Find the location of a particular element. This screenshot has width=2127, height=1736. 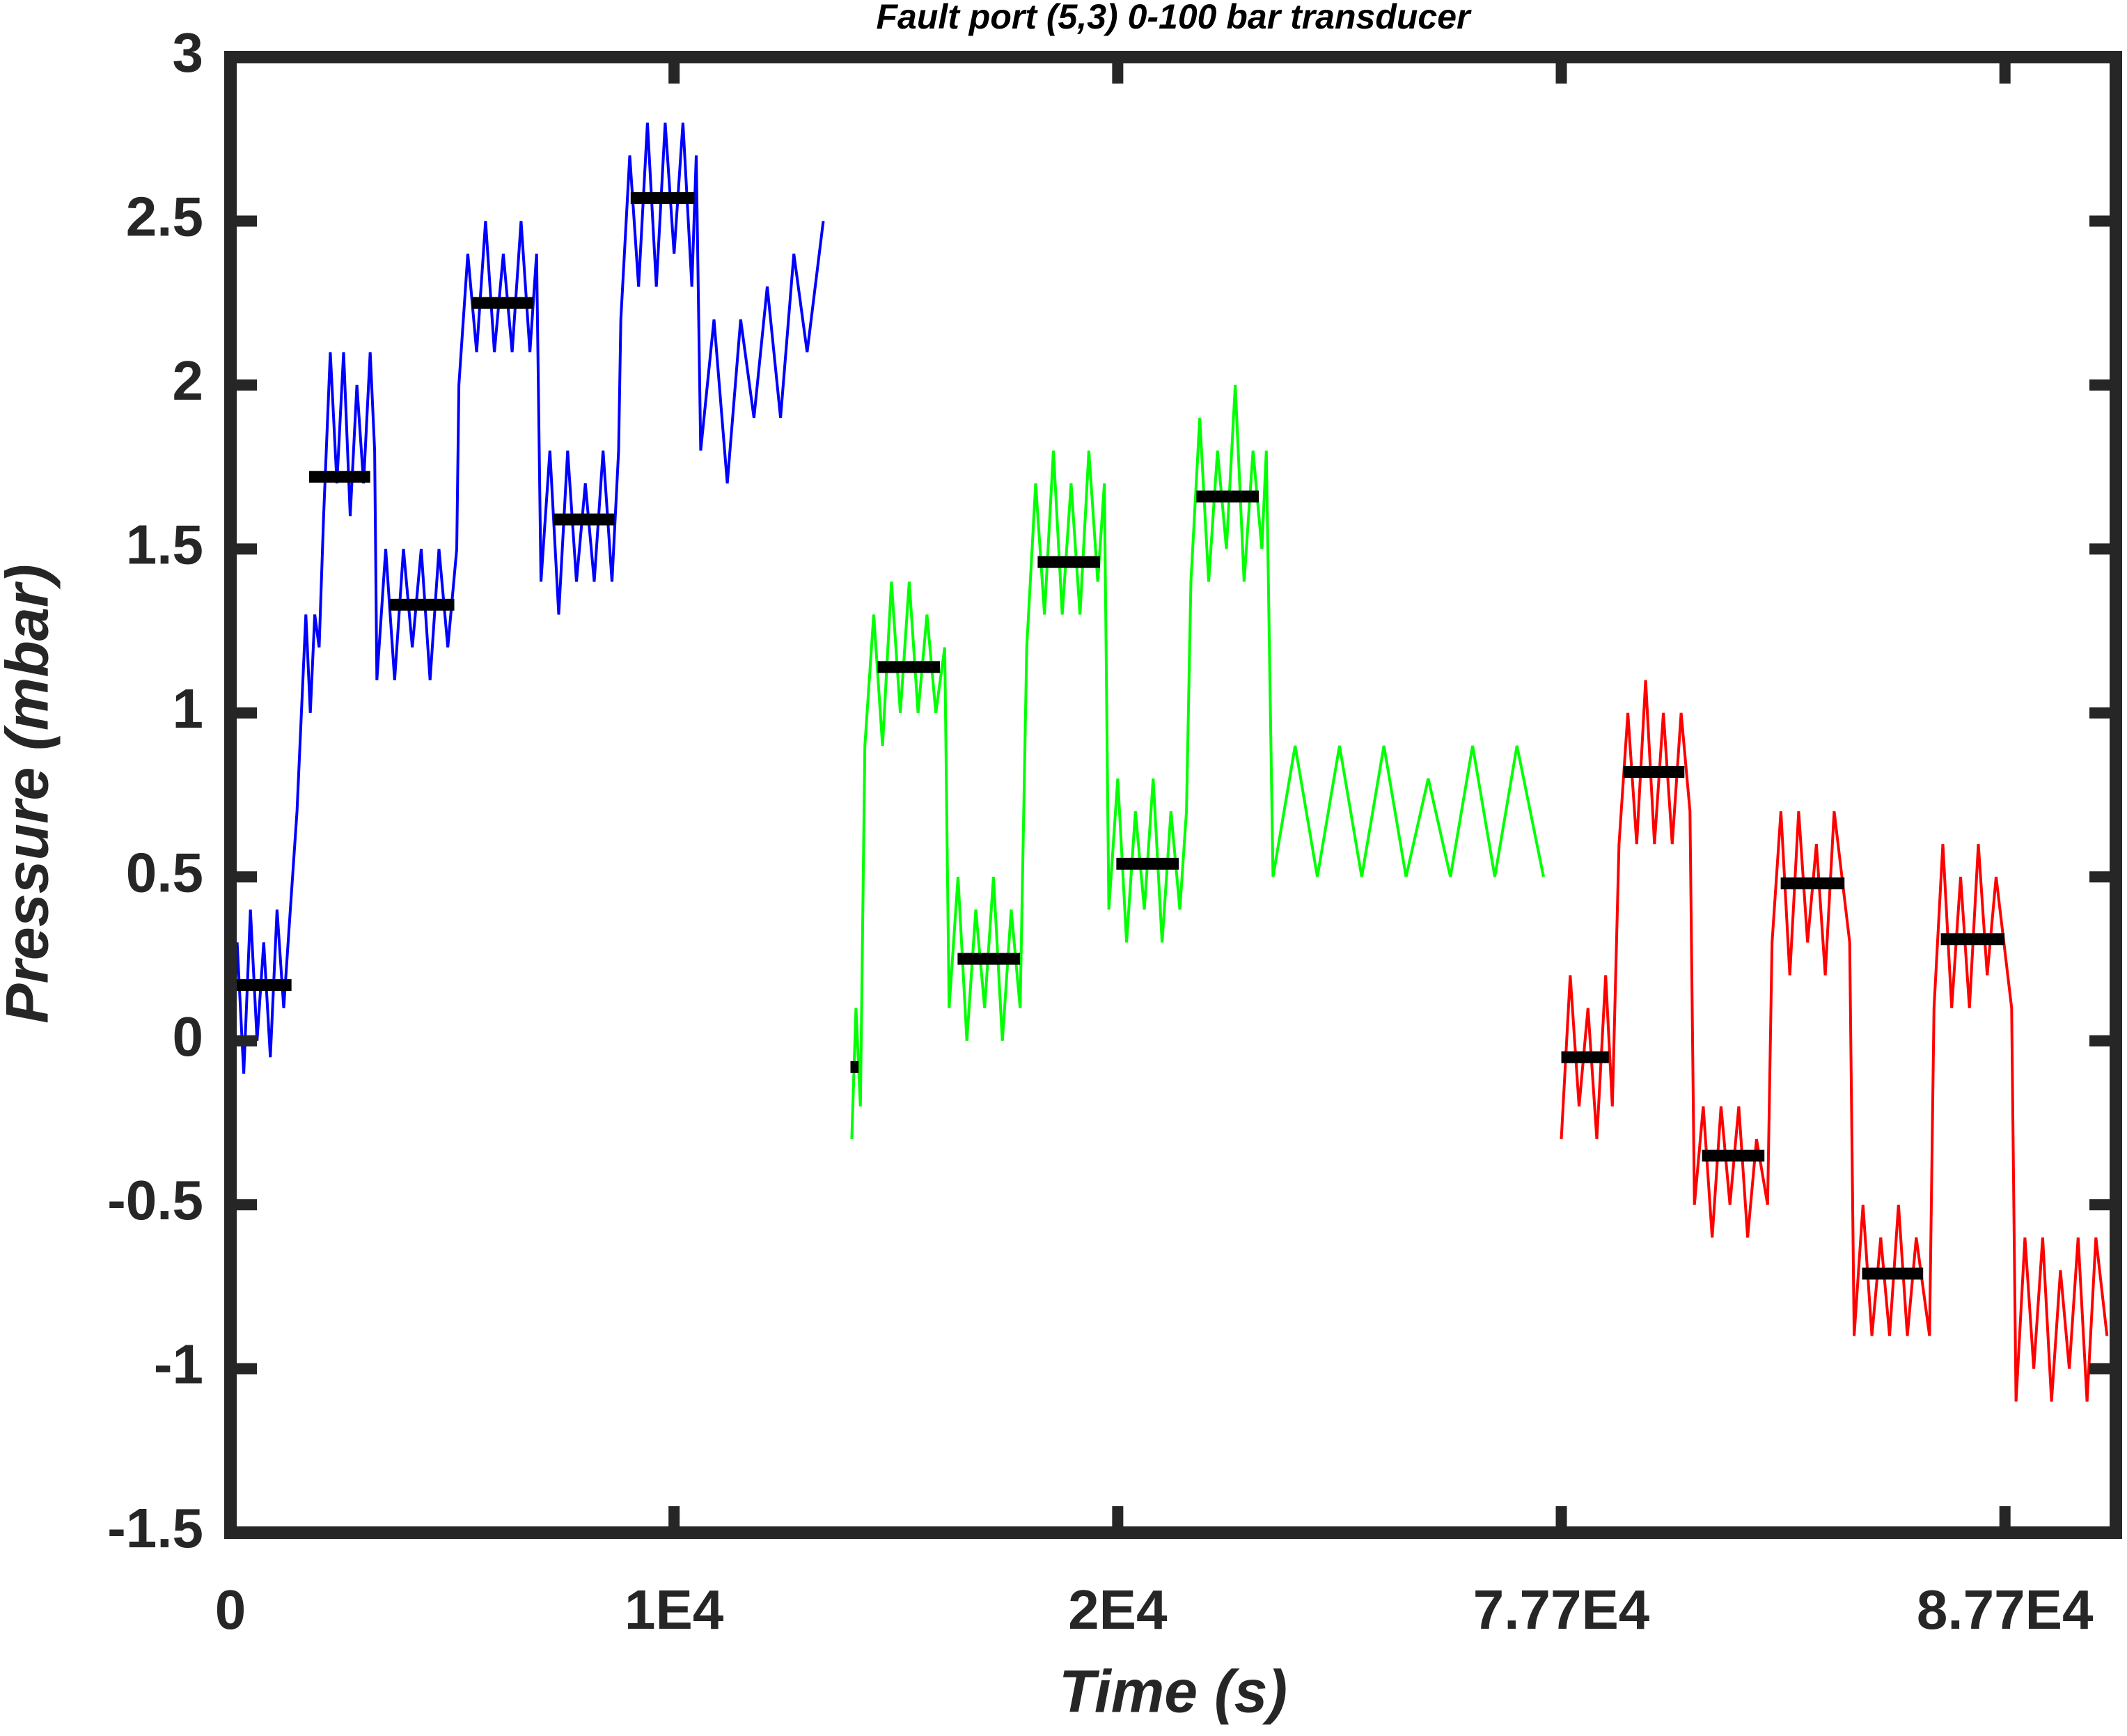

x-tick-label: 2E4 is located at coordinates (1118, 1610).